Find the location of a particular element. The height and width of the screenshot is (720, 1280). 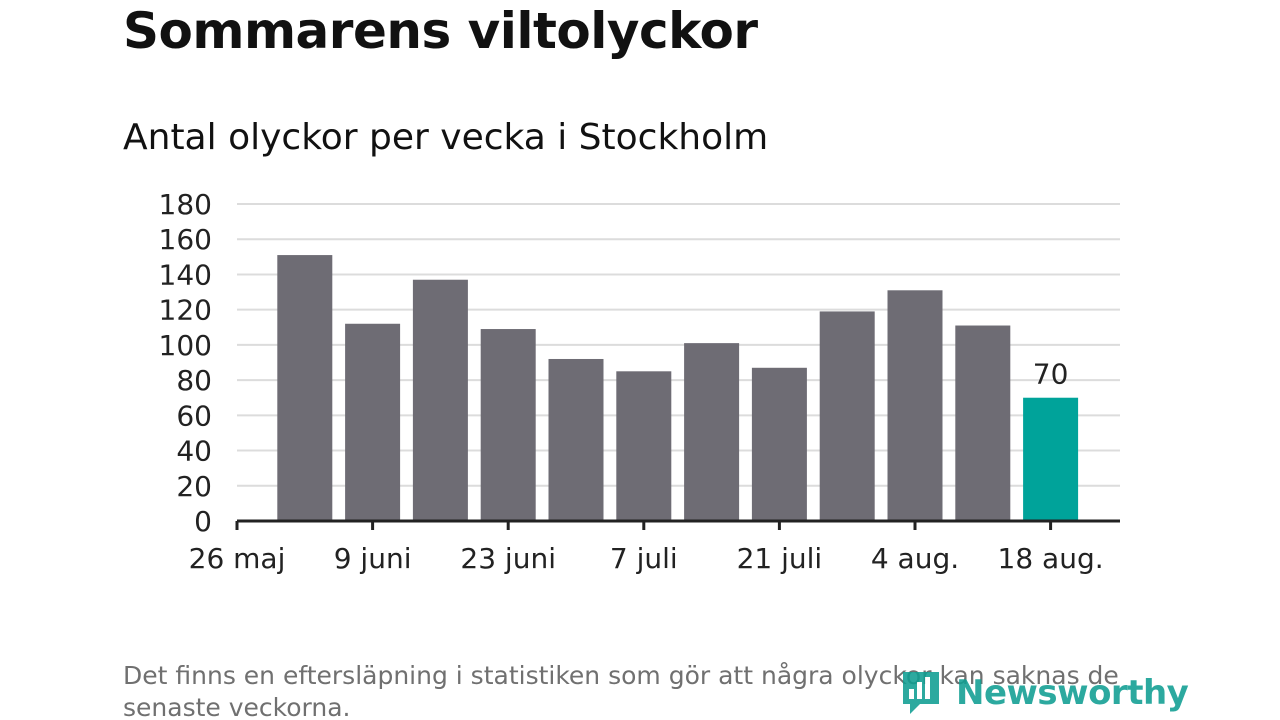

y-tick-label: 40 is located at coordinates (194, 451).